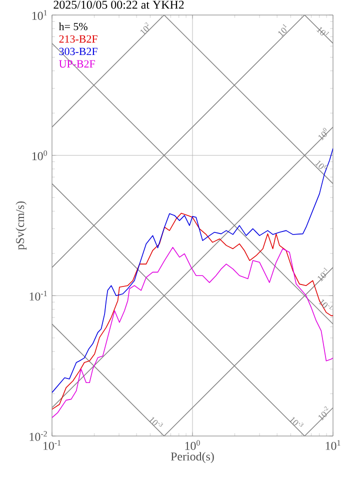 The height and width of the screenshot is (478, 347). What do you see at coordinates (323, 413) in the screenshot?
I see `annotation: 10$^{-2}$` at bounding box center [323, 413].